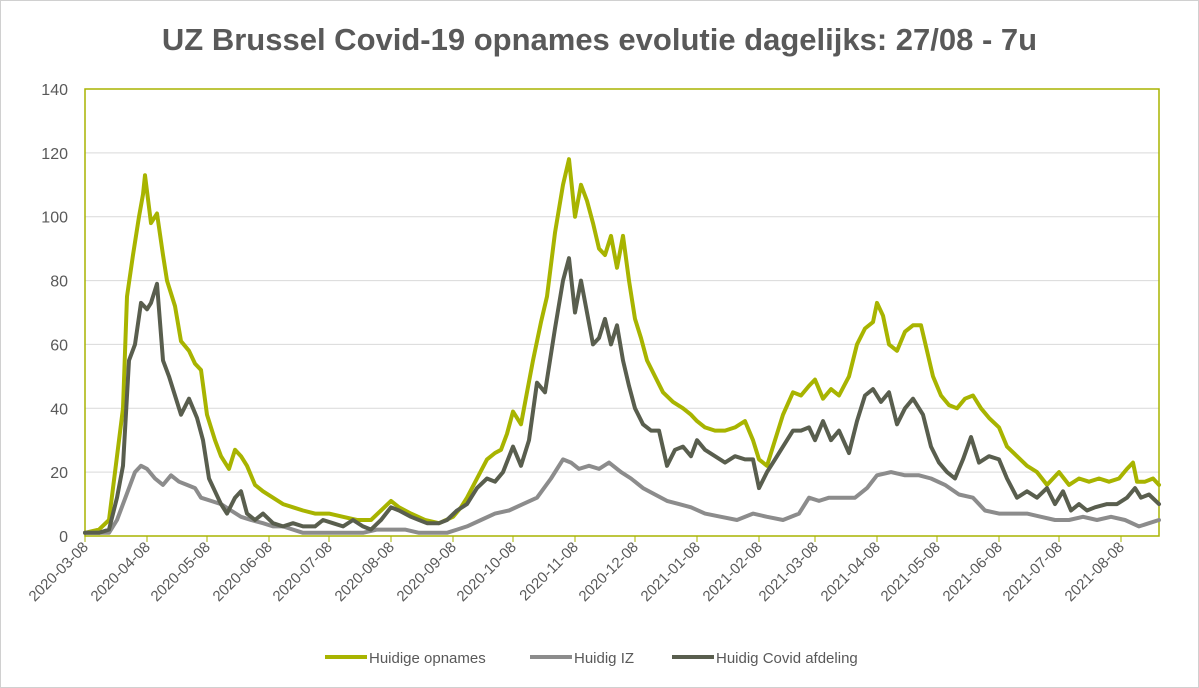 The height and width of the screenshot is (688, 1199). Describe the element at coordinates (787, 658) in the screenshot. I see `legend-label-2: Huidig Covid afdeling` at that location.